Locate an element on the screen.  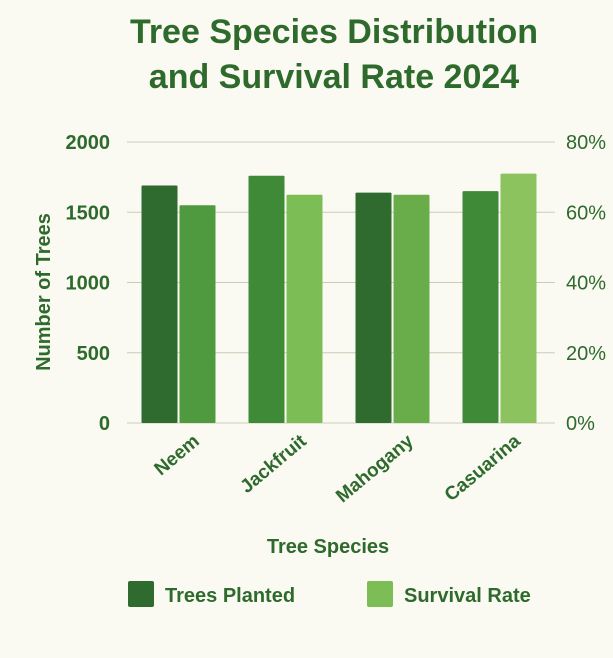
bar-trees-planted-jackfruit is located at coordinates (266, 299).